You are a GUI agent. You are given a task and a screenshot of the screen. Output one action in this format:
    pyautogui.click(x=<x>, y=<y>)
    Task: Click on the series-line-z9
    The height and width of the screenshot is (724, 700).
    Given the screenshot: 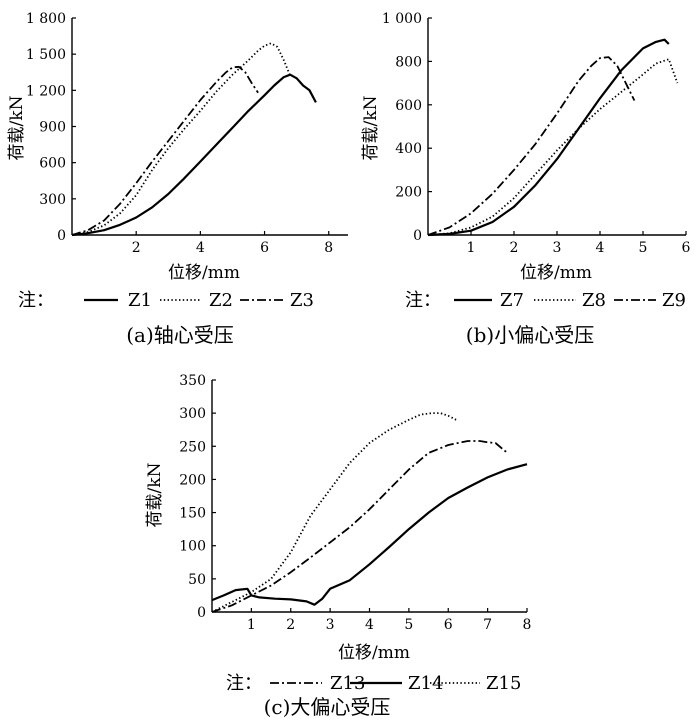 What is the action you would take?
    pyautogui.click(x=531, y=146)
    